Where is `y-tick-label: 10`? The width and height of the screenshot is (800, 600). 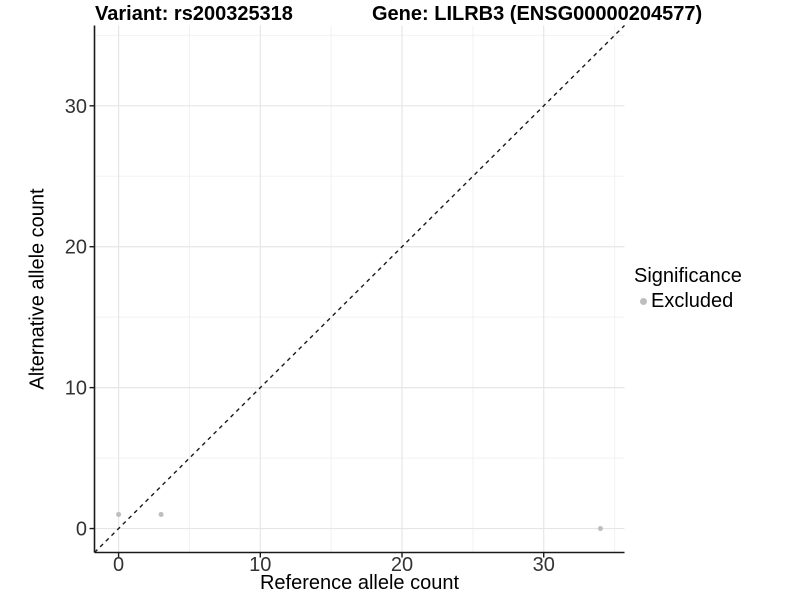 y-tick-label: 10 is located at coordinates (76, 389).